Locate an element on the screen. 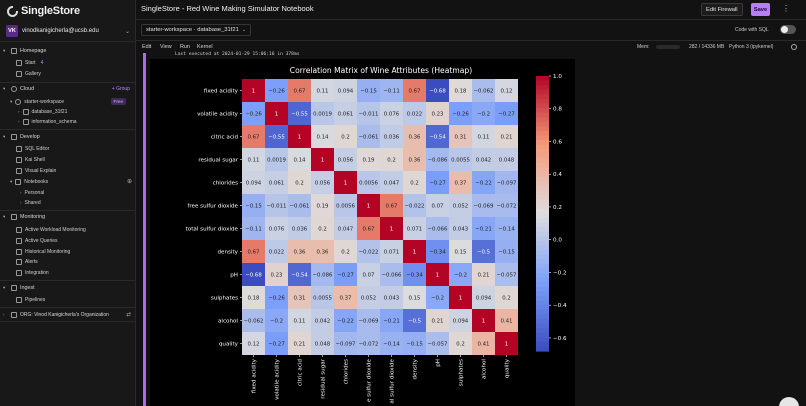  workspace-icon is located at coordinates (18, 101).